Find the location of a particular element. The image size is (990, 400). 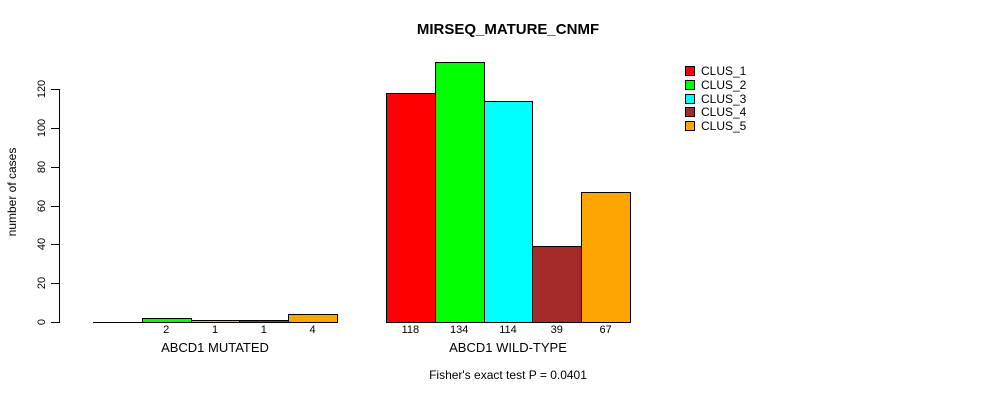

y-tick-label: 0 is located at coordinates (42, 322).